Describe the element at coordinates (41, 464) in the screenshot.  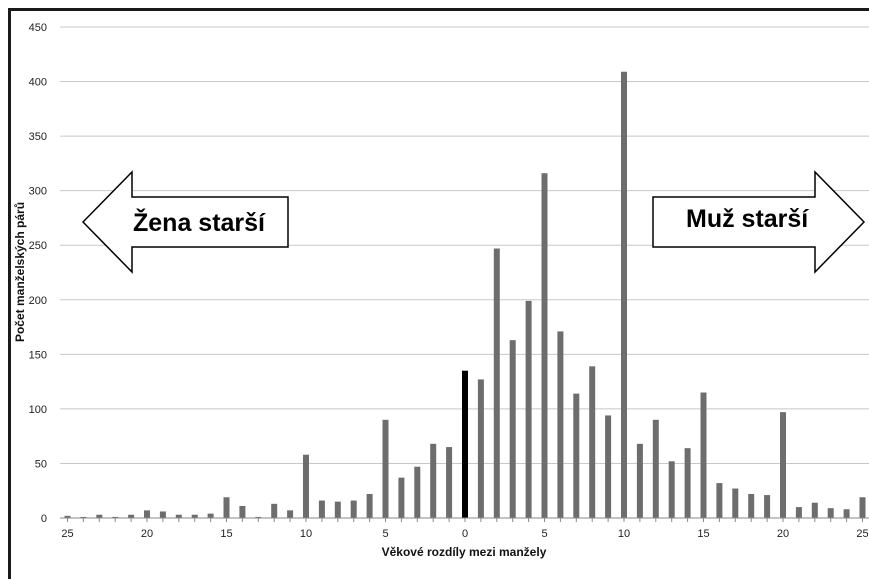
I see `y-tick-label: 50` at that location.